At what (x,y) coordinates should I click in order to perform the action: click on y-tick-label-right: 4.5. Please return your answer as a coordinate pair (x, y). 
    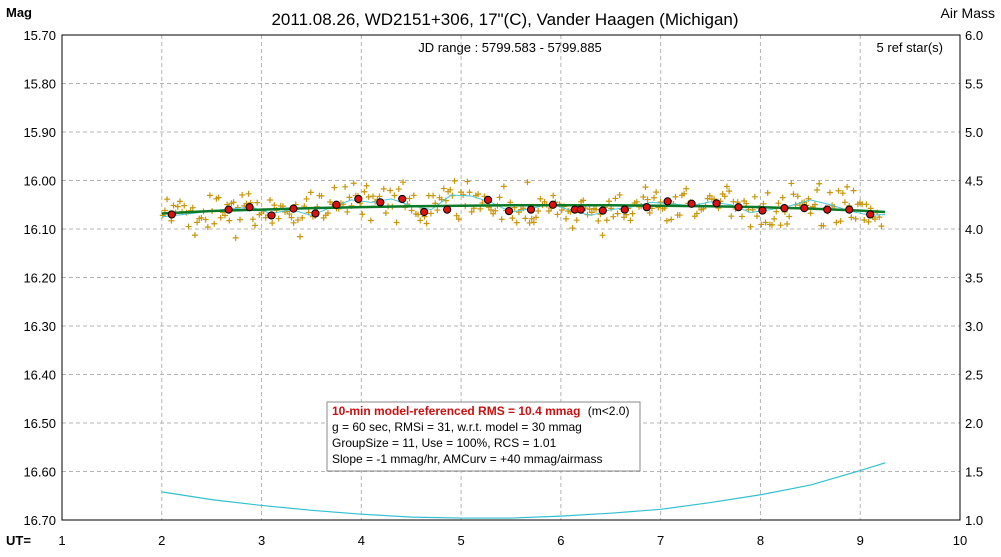
    Looking at the image, I should click on (974, 181).